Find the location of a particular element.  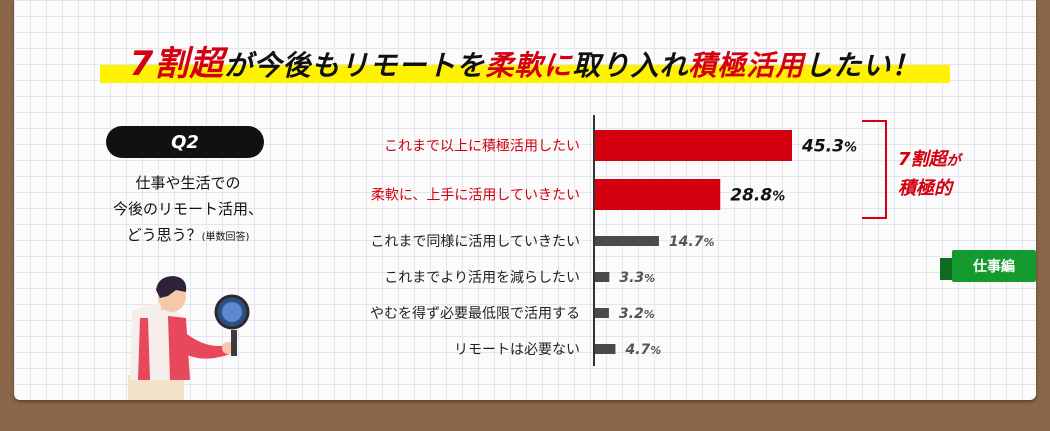

headline: 7割超が今後もリモートを柔軟に取り入れ積極活用したい！ is located at coordinates (525, 62).